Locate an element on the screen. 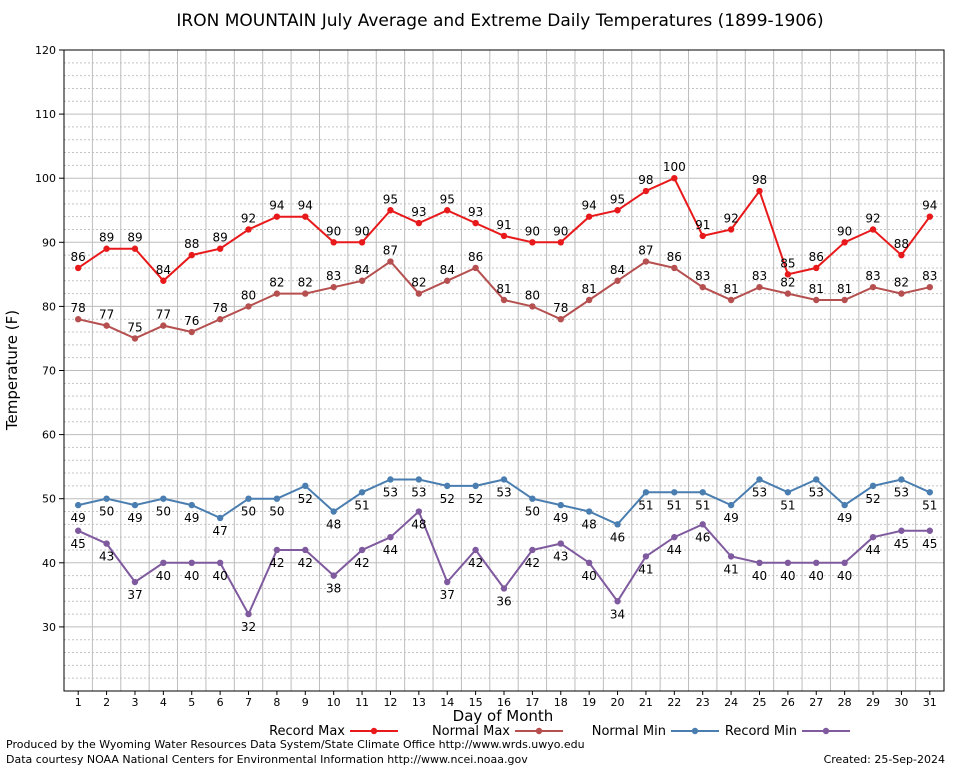  x-tick-label: 6 is located at coordinates (220, 702).